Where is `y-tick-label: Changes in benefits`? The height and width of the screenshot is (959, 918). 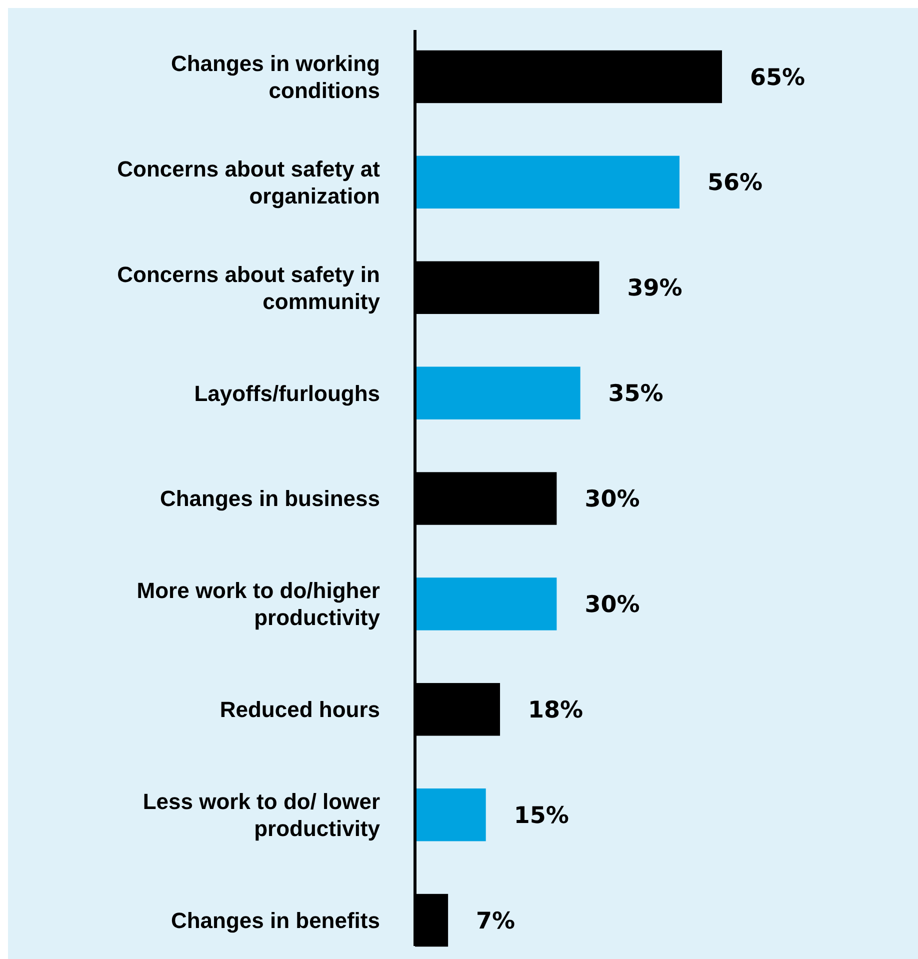
y-tick-label: Changes in benefits is located at coordinates (275, 920).